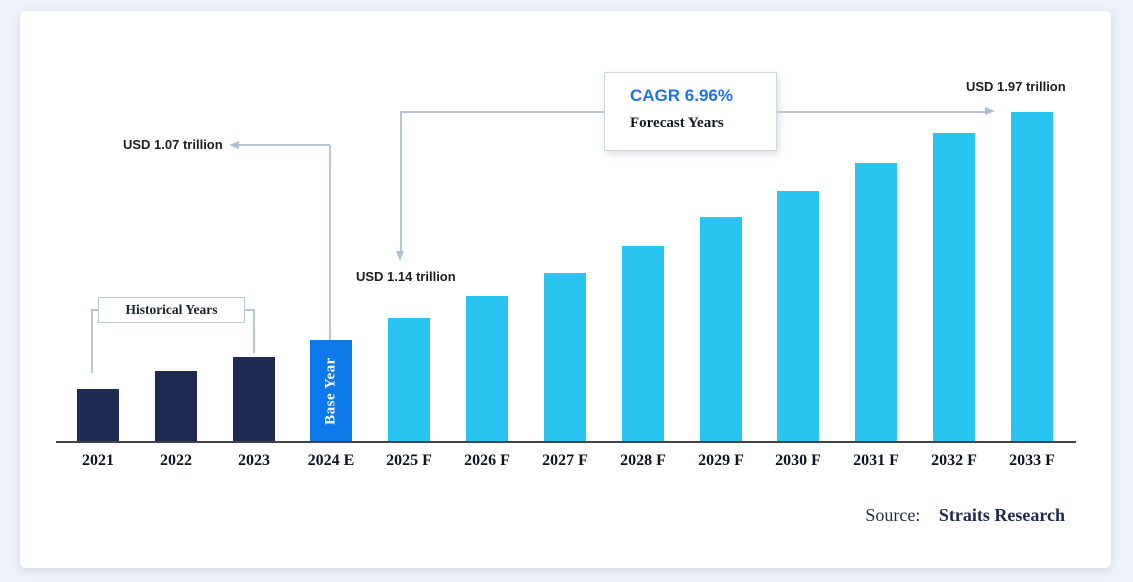 This screenshot has height=582, width=1133. I want to click on cagr-label: CAGR 6.96%, so click(681, 95).